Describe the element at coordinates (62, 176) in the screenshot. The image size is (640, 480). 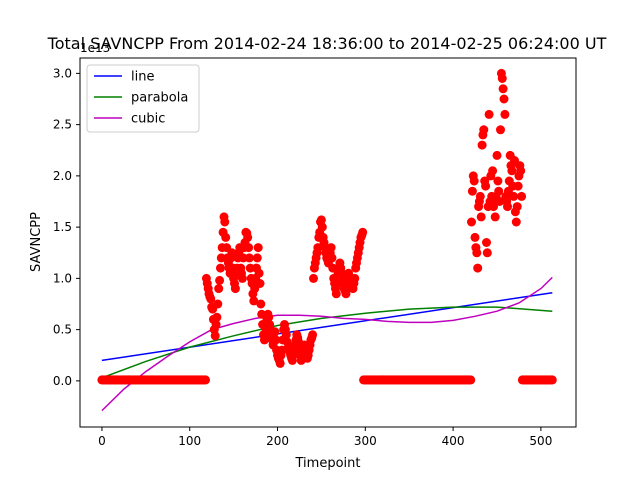
I see `y-tick-label: 2.0` at that location.